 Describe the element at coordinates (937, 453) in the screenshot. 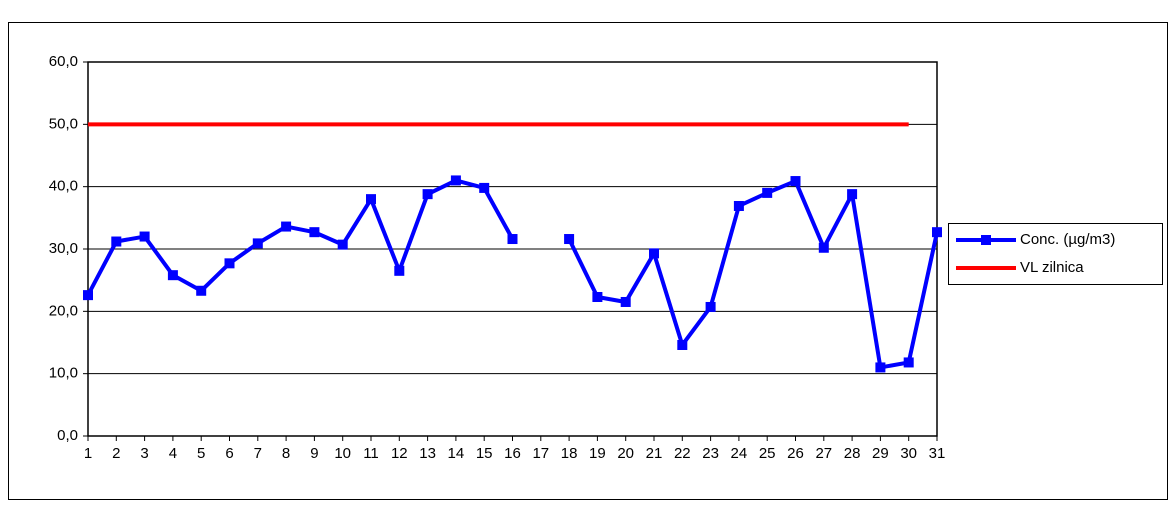

I see `x-tick-label: 31` at that location.